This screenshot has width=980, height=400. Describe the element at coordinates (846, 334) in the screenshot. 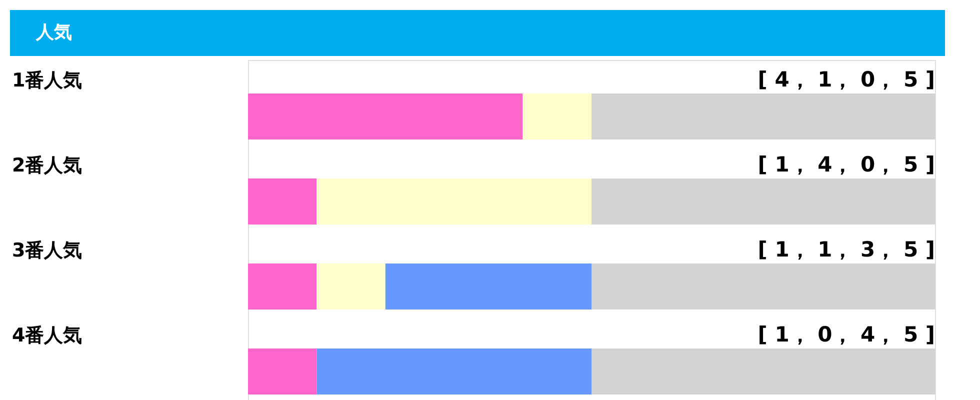

I see `annotation: [ 1， 0， 4， 5 ]` at that location.